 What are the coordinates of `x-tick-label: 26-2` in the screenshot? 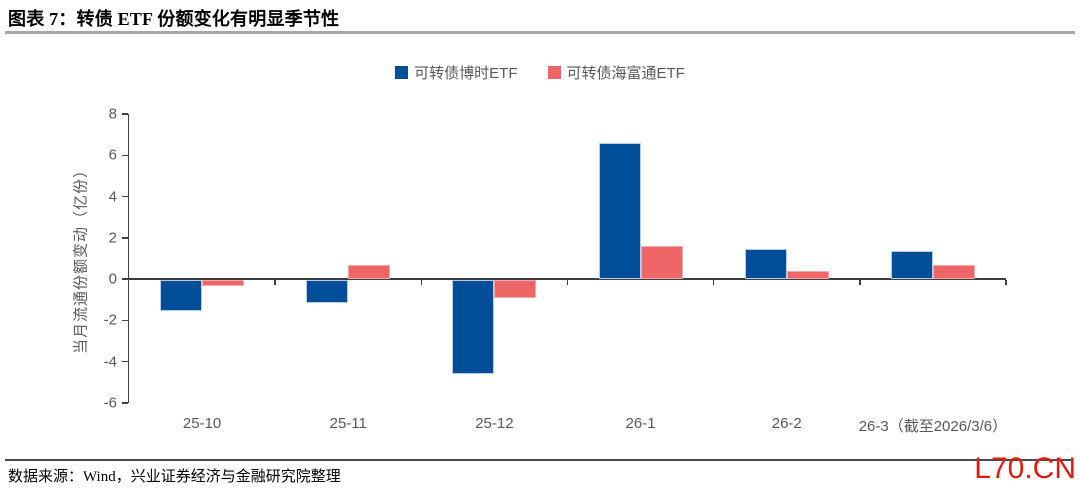 It's located at (786, 423).